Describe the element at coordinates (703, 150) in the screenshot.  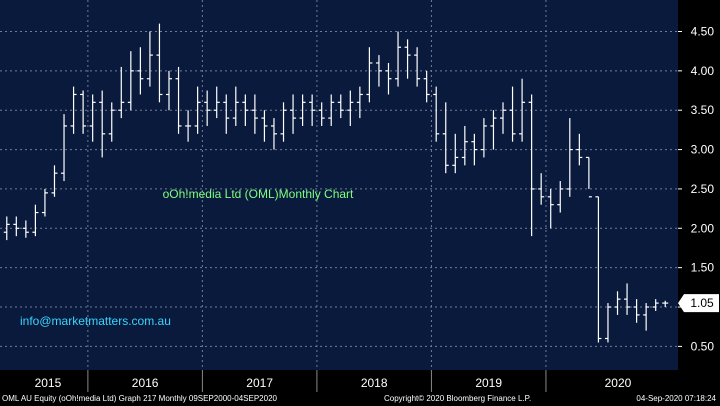
I see `y-tick-label: 3.00` at that location.